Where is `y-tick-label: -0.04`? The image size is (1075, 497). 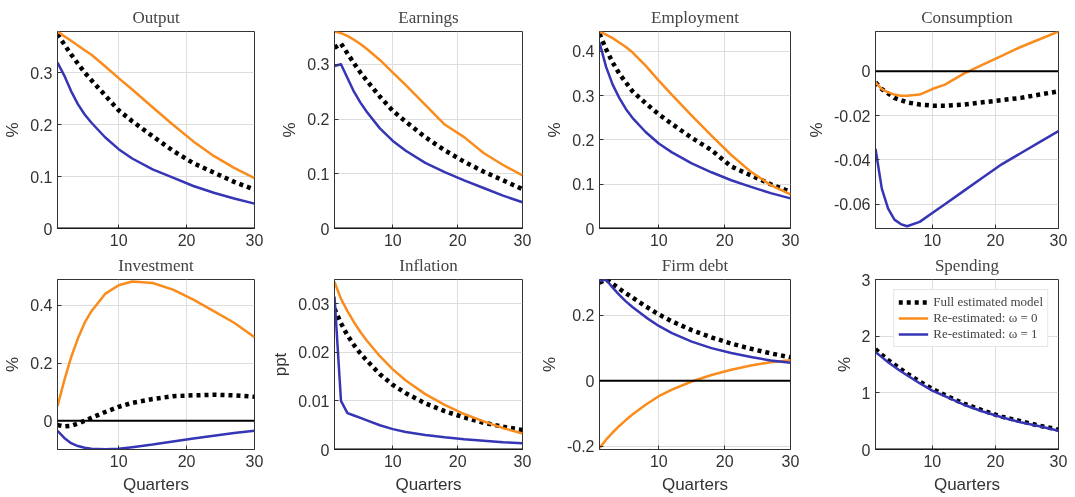 y-tick-label: -0.04 is located at coordinates (852, 160).